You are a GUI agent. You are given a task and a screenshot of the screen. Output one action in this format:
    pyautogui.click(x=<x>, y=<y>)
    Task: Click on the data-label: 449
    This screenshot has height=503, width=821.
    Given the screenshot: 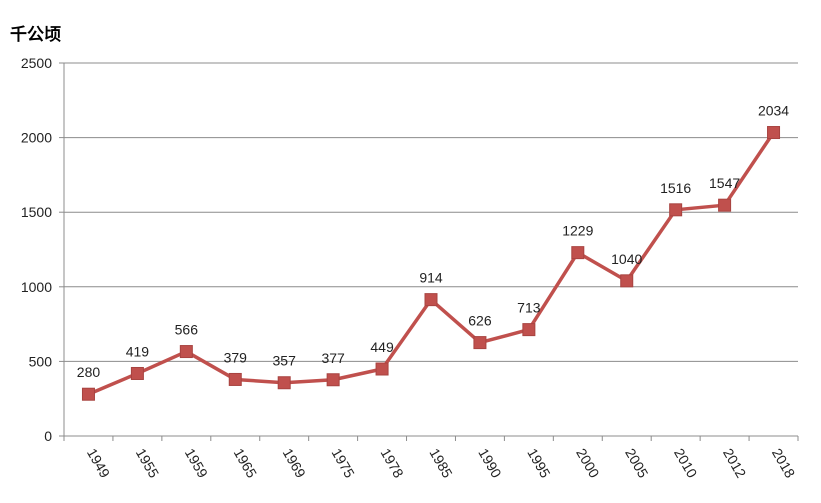 What is the action you would take?
    pyautogui.click(x=382, y=347)
    